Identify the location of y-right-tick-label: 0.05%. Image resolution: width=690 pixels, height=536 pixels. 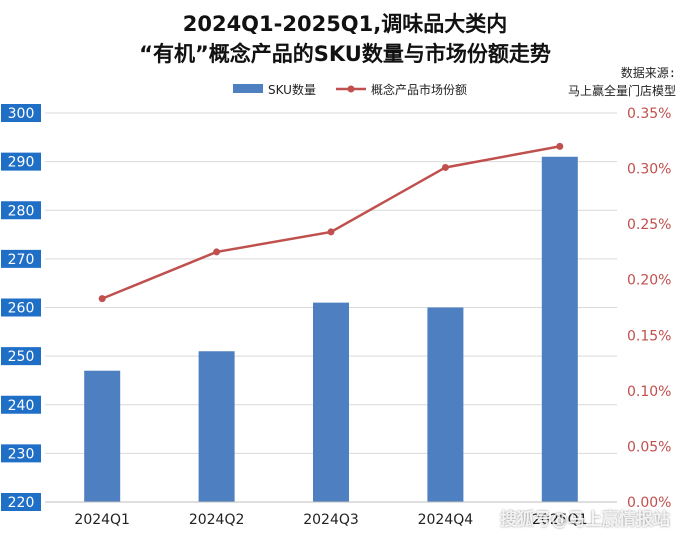
(649, 447).